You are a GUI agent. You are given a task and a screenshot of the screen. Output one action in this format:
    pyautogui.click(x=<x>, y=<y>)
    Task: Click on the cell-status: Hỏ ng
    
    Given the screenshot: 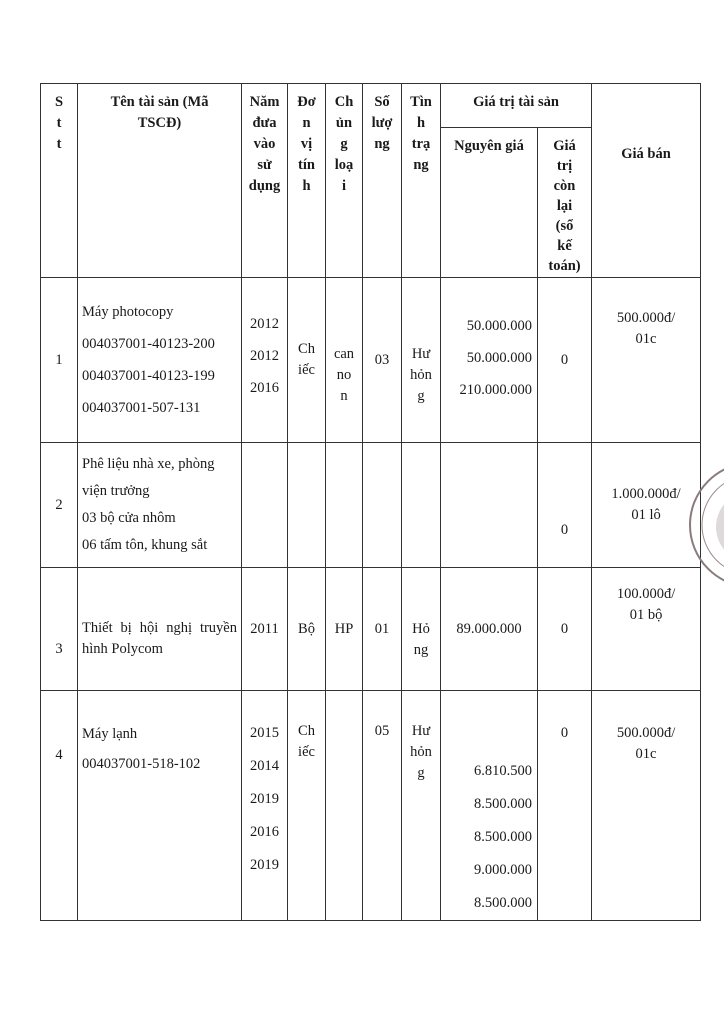 What is the action you would take?
    pyautogui.click(x=421, y=629)
    